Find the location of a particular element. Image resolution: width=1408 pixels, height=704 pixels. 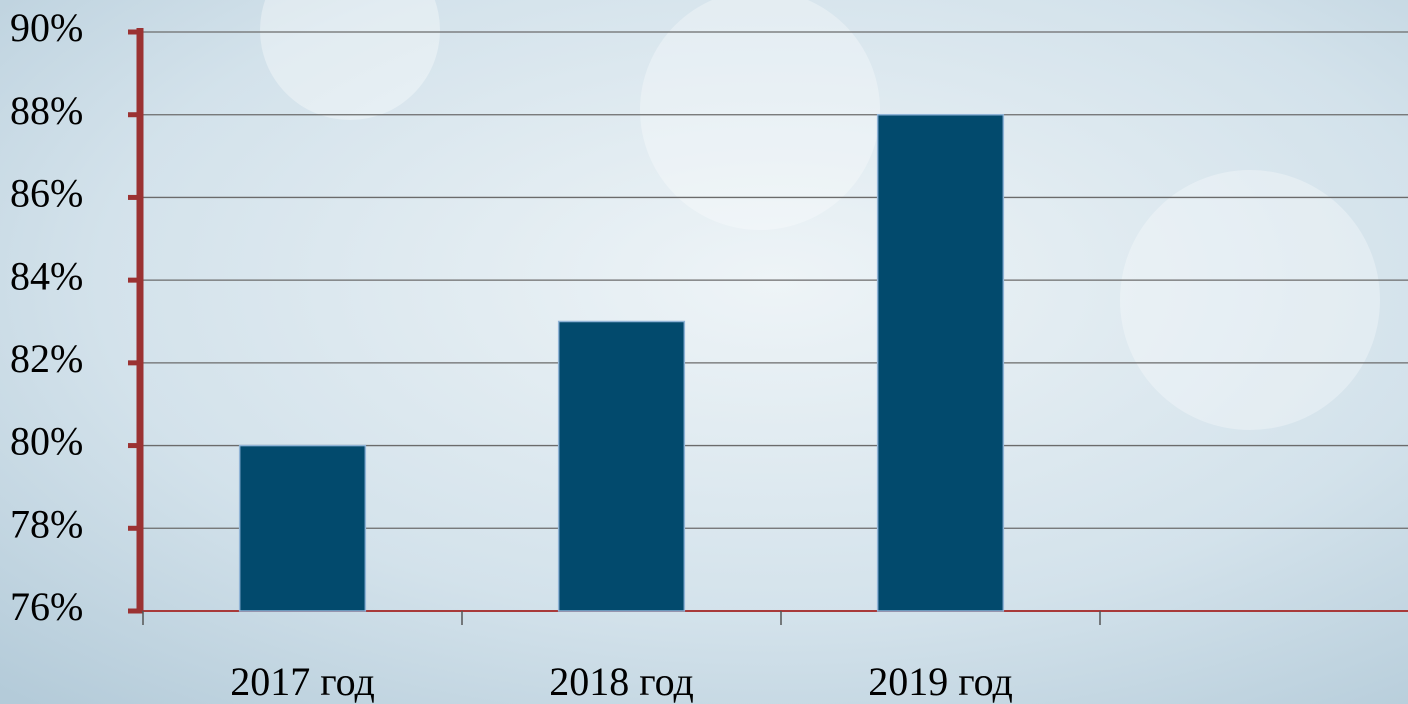

y-tick-label: 80% is located at coordinates (46, 441).